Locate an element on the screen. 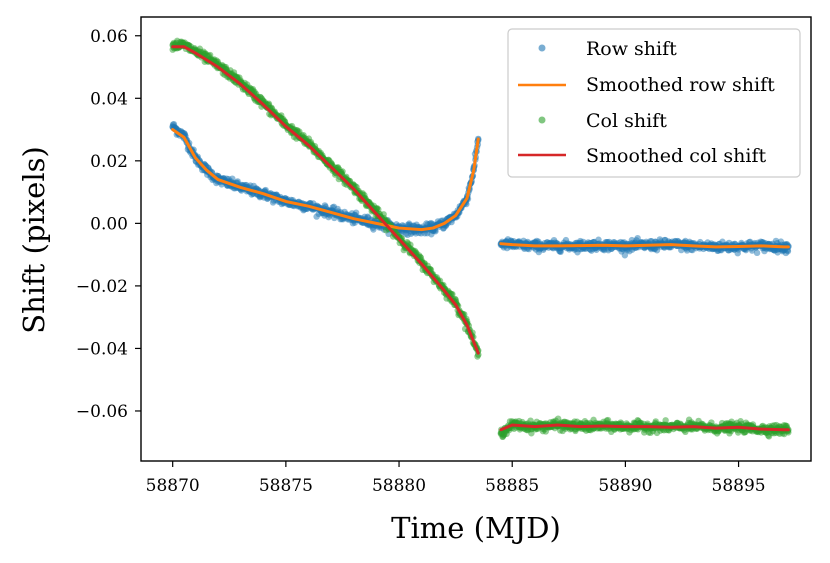 This screenshot has height=563, width=830. x-tick-label: 58870 is located at coordinates (173, 486).